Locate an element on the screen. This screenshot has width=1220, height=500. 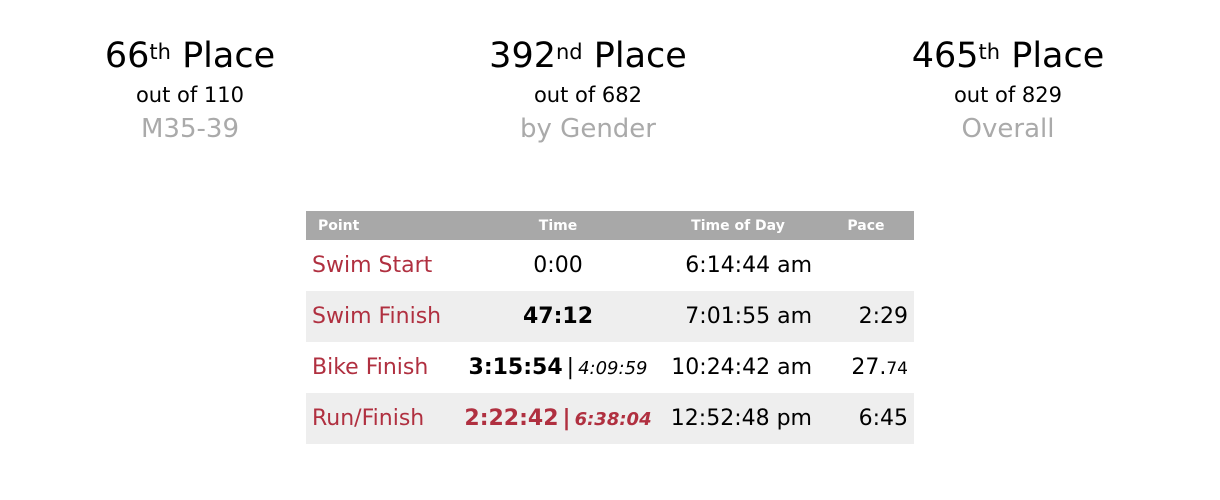
rank-overall: 465th Place out of 829 Overall is located at coordinates (1008, 91).